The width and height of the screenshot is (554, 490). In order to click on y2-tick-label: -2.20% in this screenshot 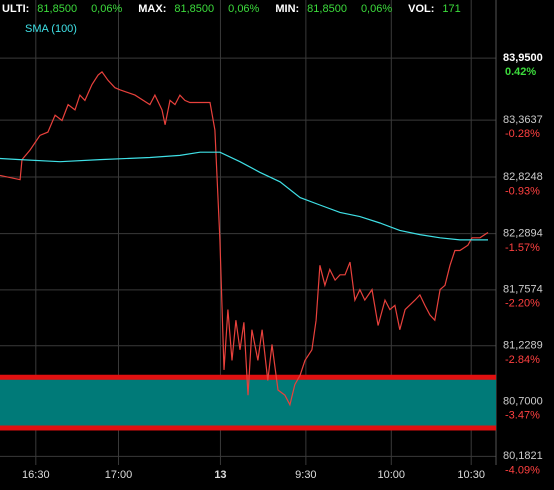, I will do `click(522, 304)`.